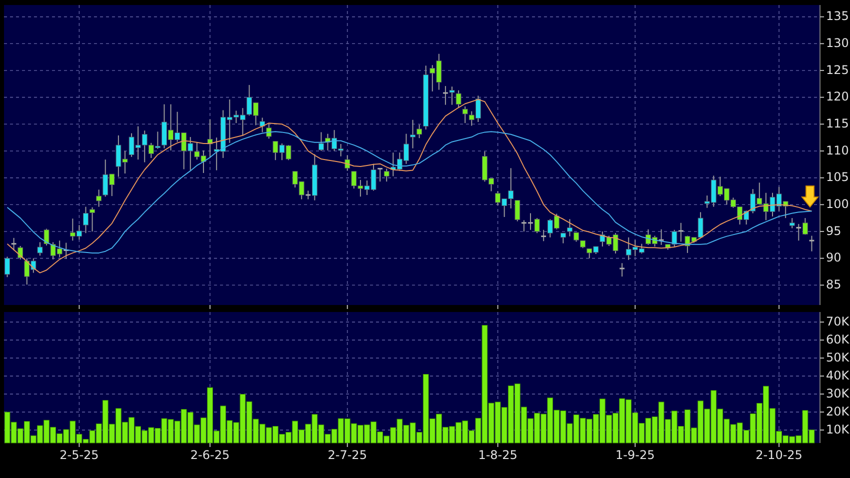 The image size is (850, 478). I want to click on y-tick-label: 10K, so click(838, 429).